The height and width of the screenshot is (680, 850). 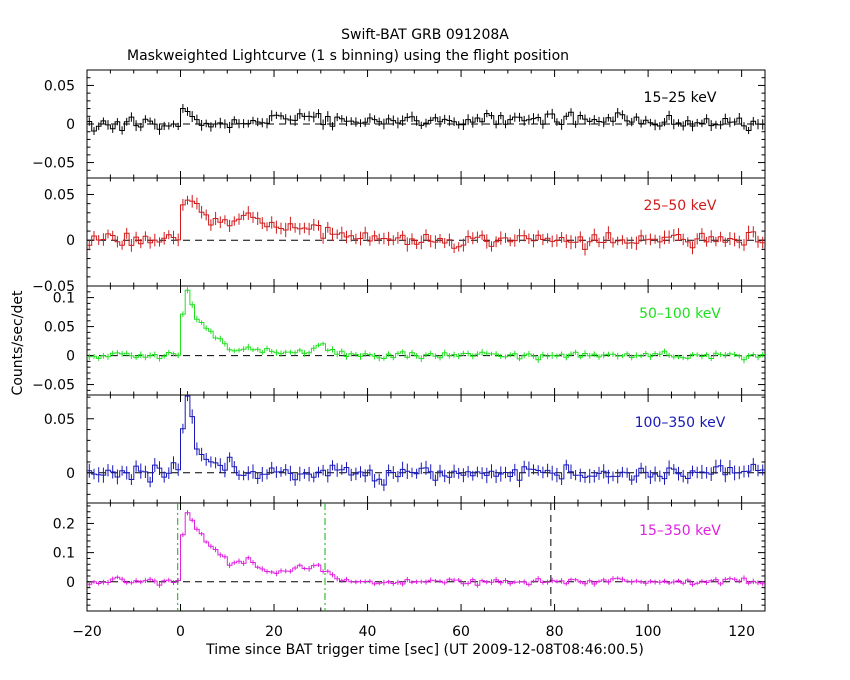 I want to click on x-tick-label: 40, so click(x=368, y=632).